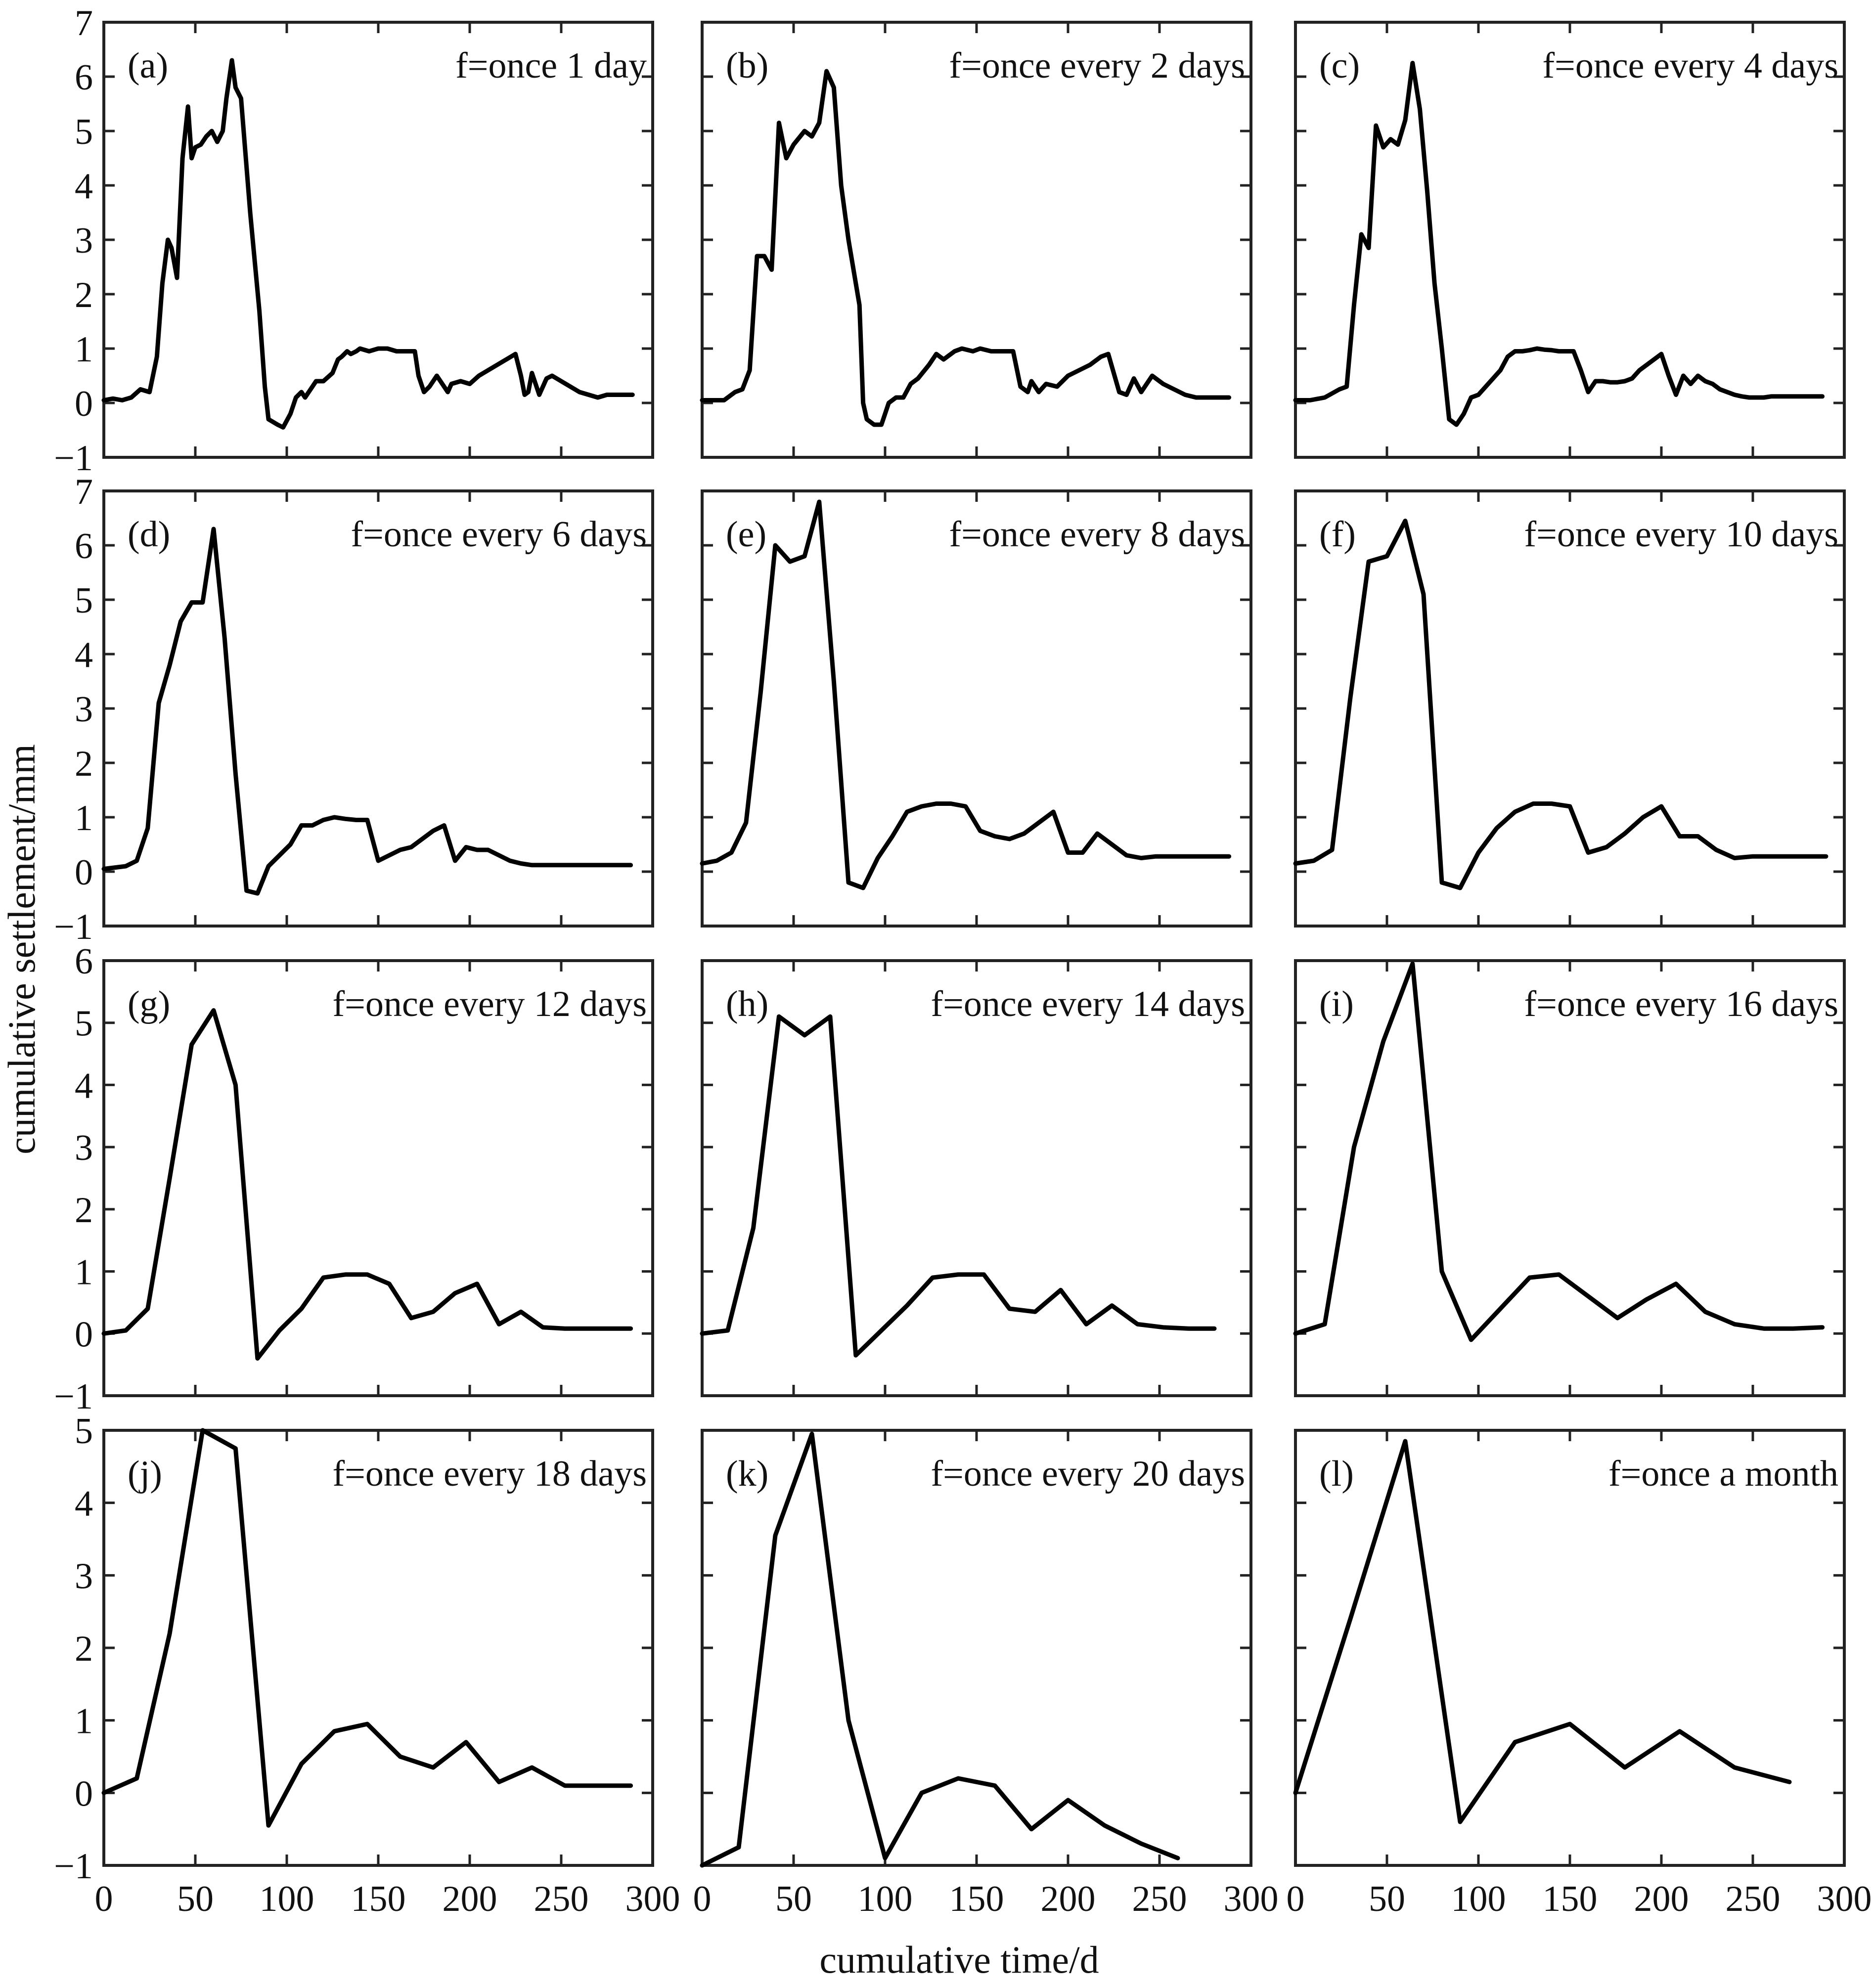  Describe the element at coordinates (551, 65) in the screenshot. I see `panel-title: f=once 1 day` at that location.